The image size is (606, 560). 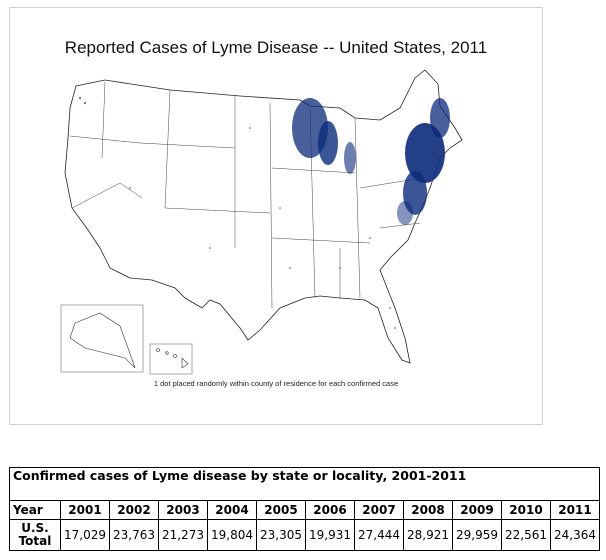 What do you see at coordinates (526, 510) in the screenshot?
I see `year-cell: 2010` at bounding box center [526, 510].